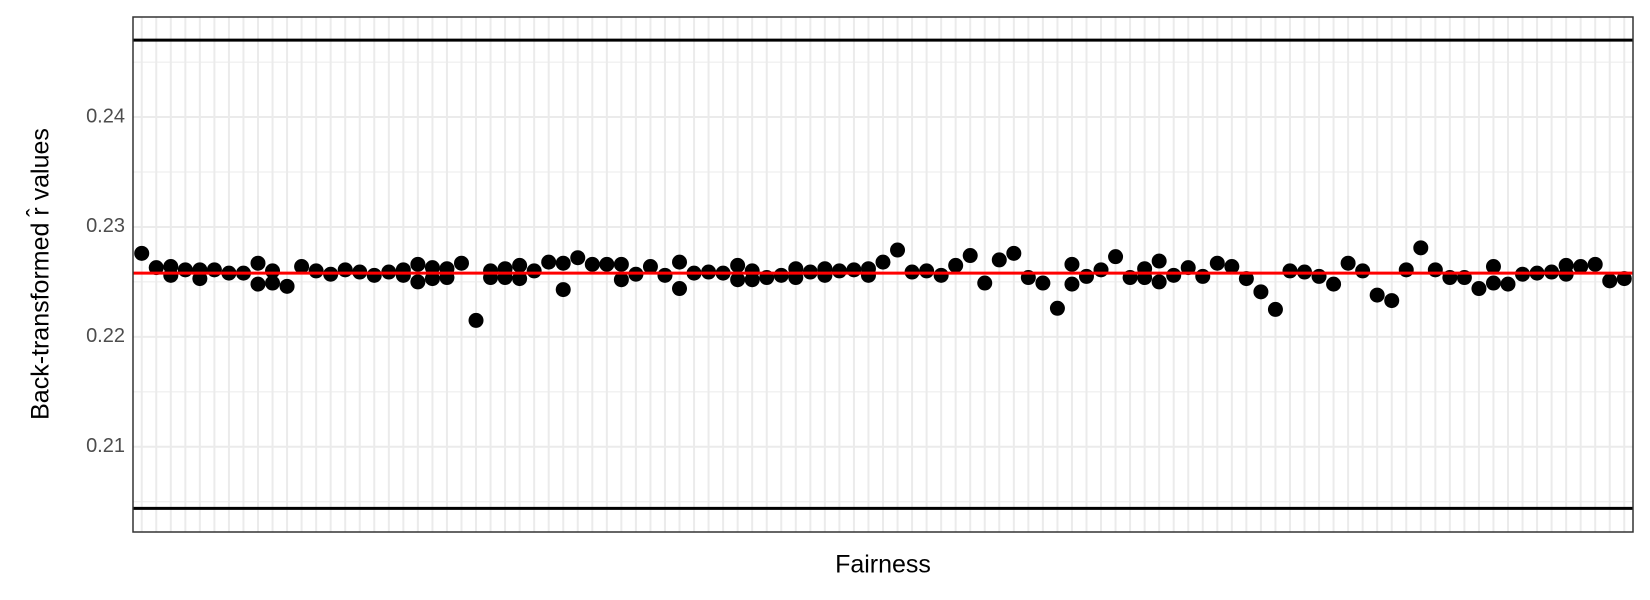 This screenshot has width=1650, height=600. Describe the element at coordinates (105, 226) in the screenshot. I see `y-tick-label: 0.23` at that location.